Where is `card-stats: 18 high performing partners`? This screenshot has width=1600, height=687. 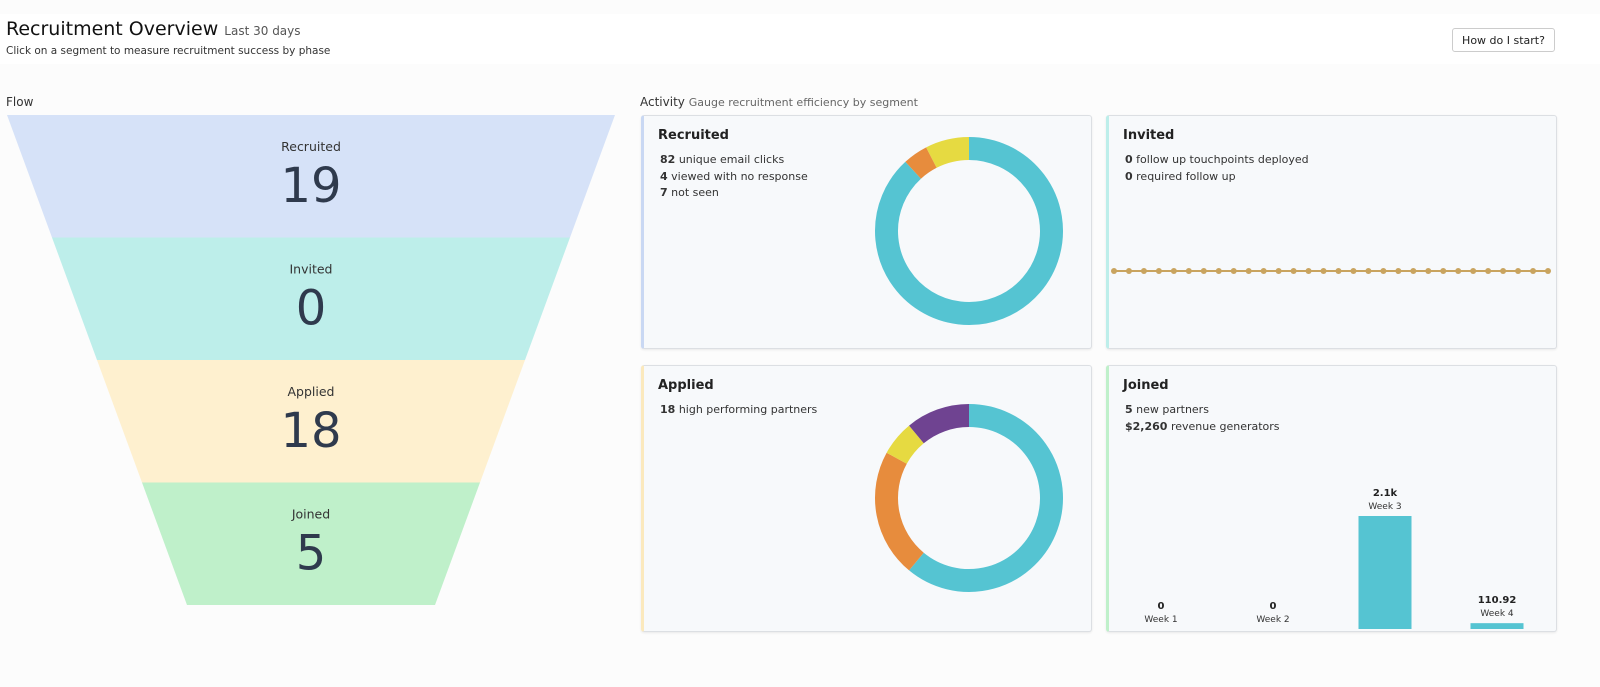 card-stats: 18 high performing partners is located at coordinates (738, 410).